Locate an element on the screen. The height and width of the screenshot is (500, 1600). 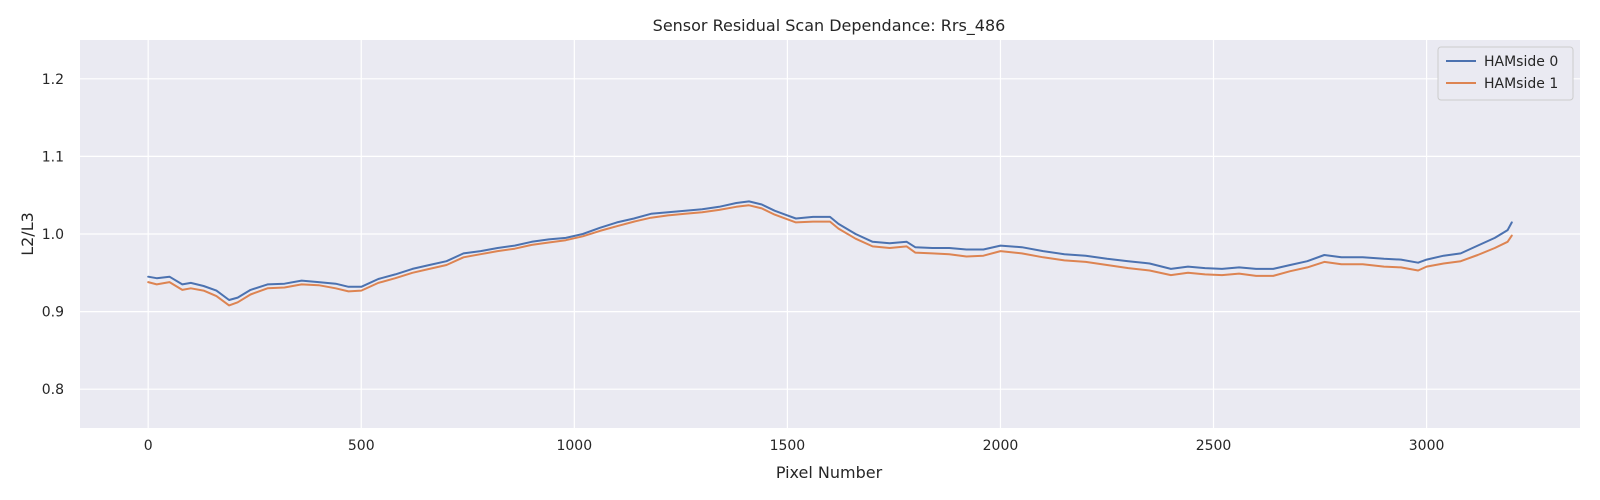
x-tick-label: 2000 is located at coordinates (1001, 446).